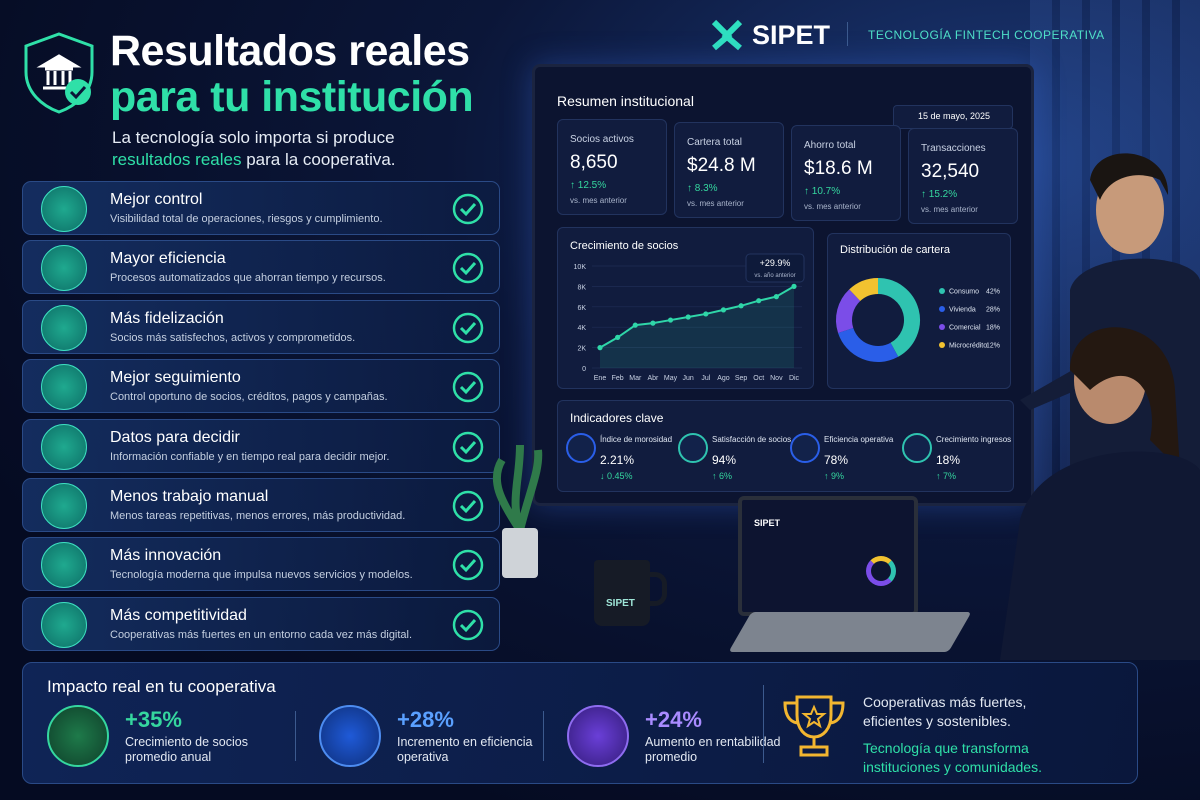 This screenshot has width=1200, height=800. I want to click on y-tick-label: 4K, so click(581, 328).